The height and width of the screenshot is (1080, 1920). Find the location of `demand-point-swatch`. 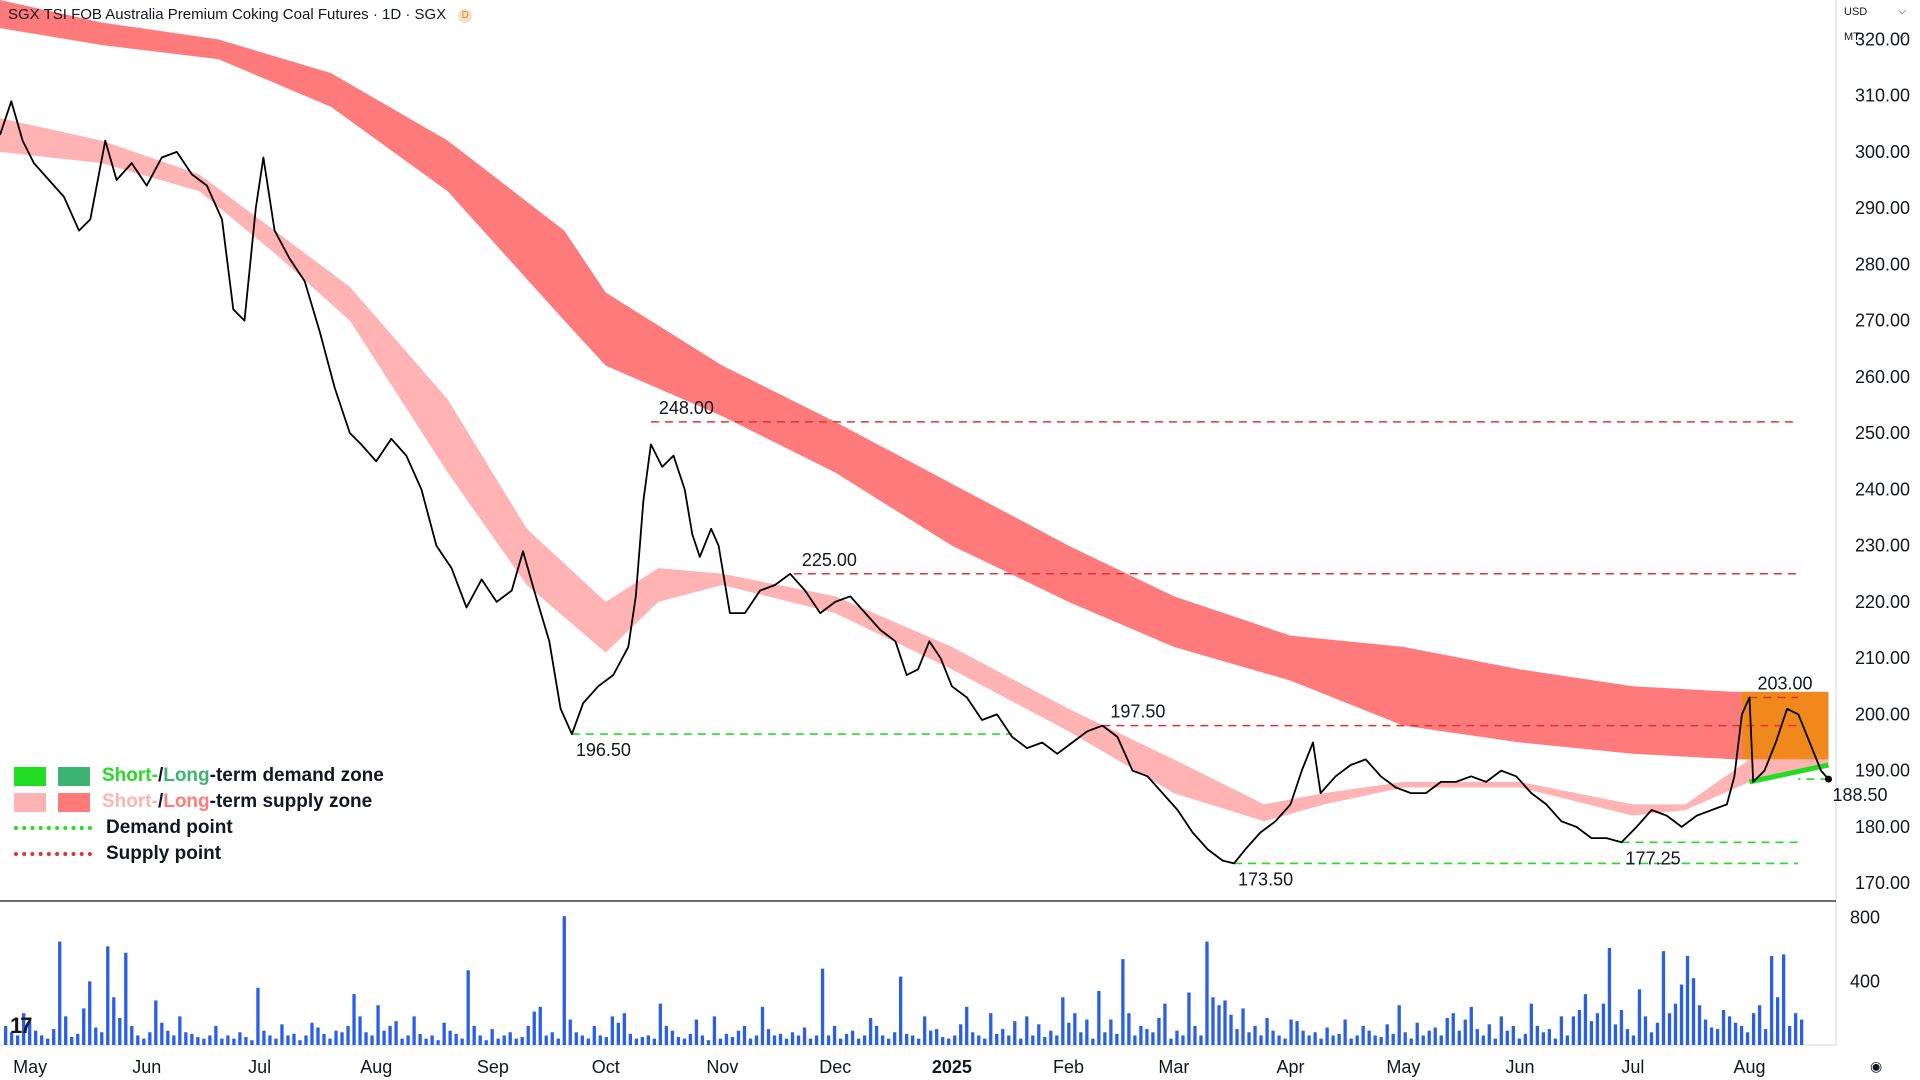

demand-point-swatch is located at coordinates (53, 828).